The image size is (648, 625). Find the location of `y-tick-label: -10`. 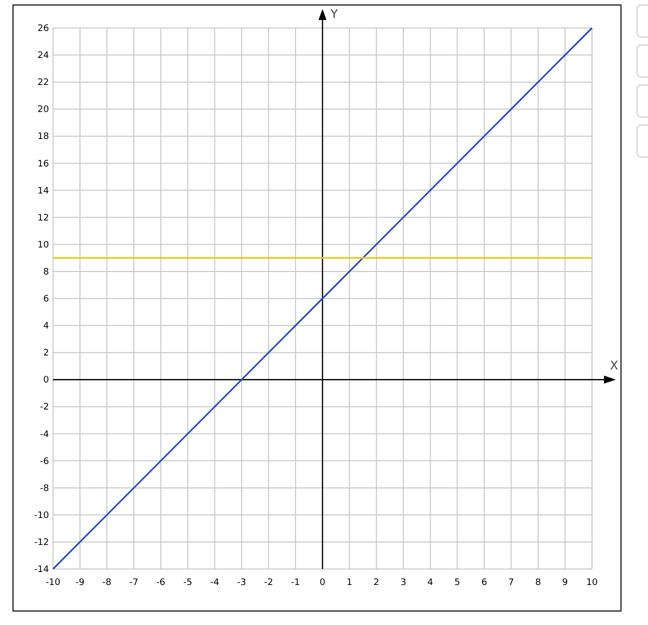

y-tick-label: -10 is located at coordinates (42, 515).